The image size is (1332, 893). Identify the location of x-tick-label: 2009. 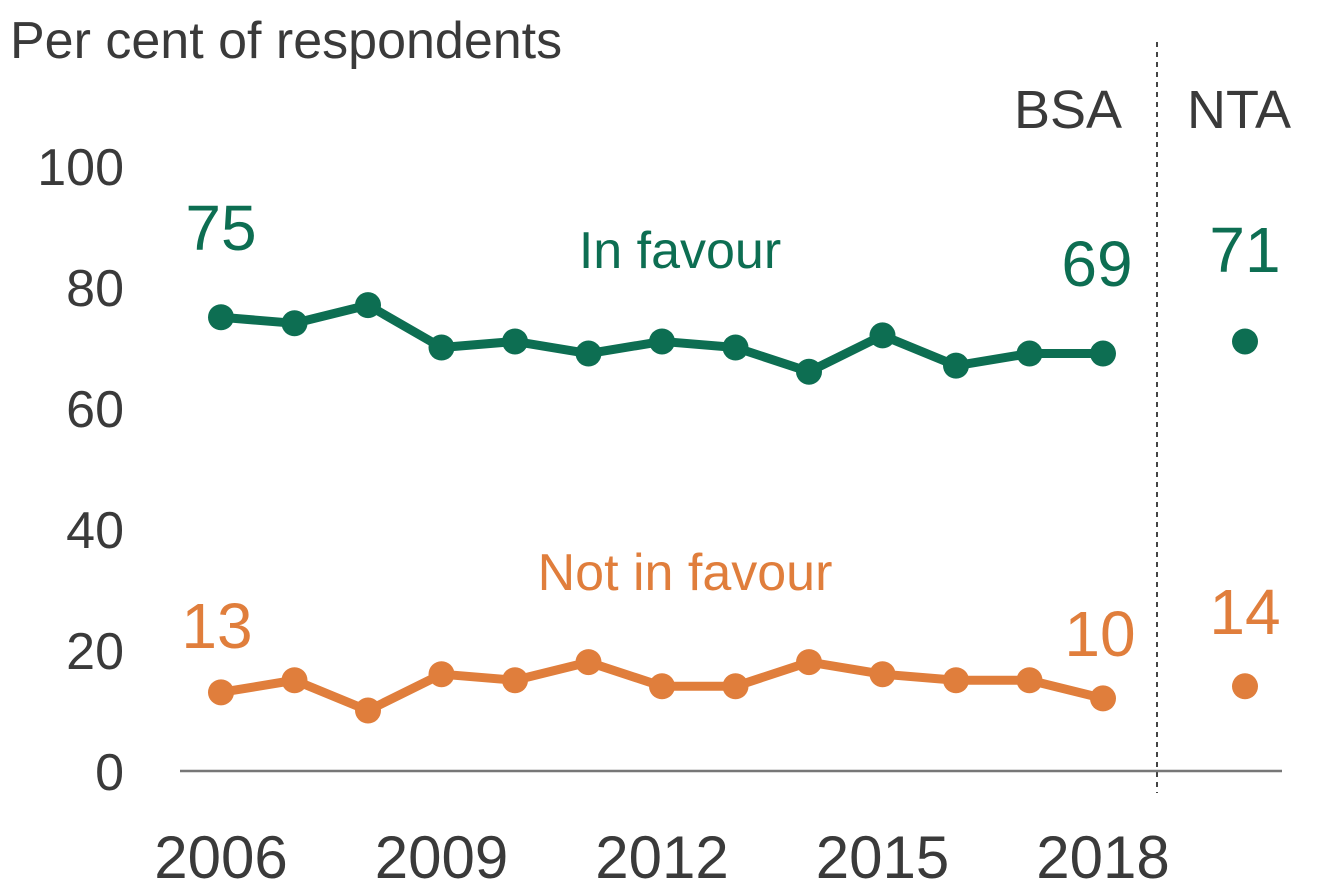
(441, 857).